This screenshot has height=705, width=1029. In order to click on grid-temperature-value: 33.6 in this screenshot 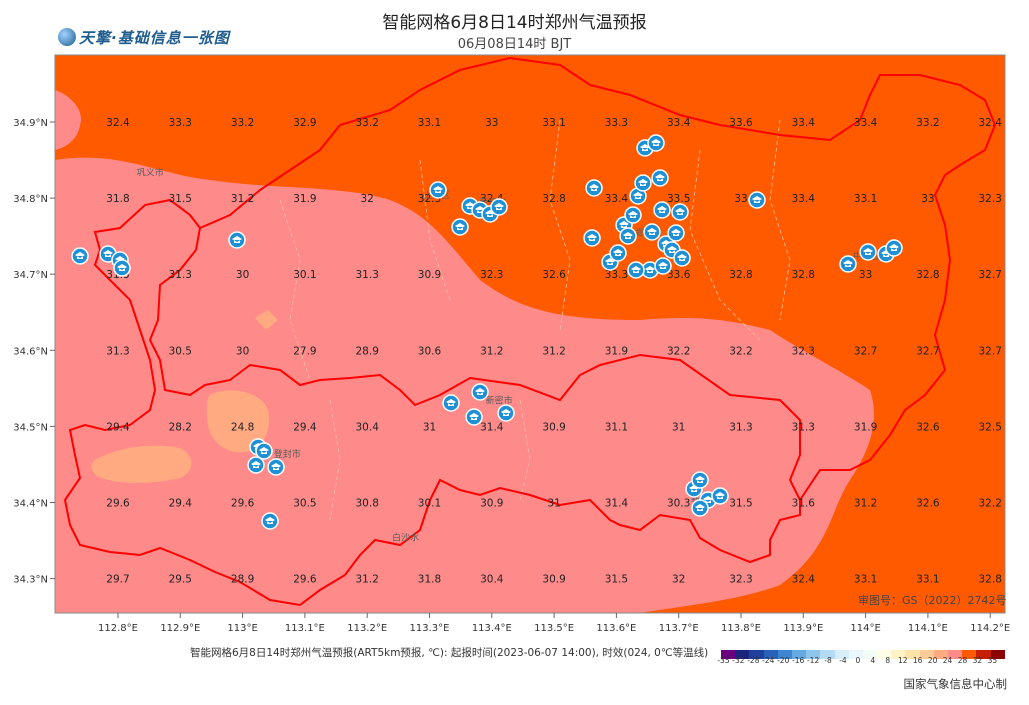, I will do `click(741, 123)`.